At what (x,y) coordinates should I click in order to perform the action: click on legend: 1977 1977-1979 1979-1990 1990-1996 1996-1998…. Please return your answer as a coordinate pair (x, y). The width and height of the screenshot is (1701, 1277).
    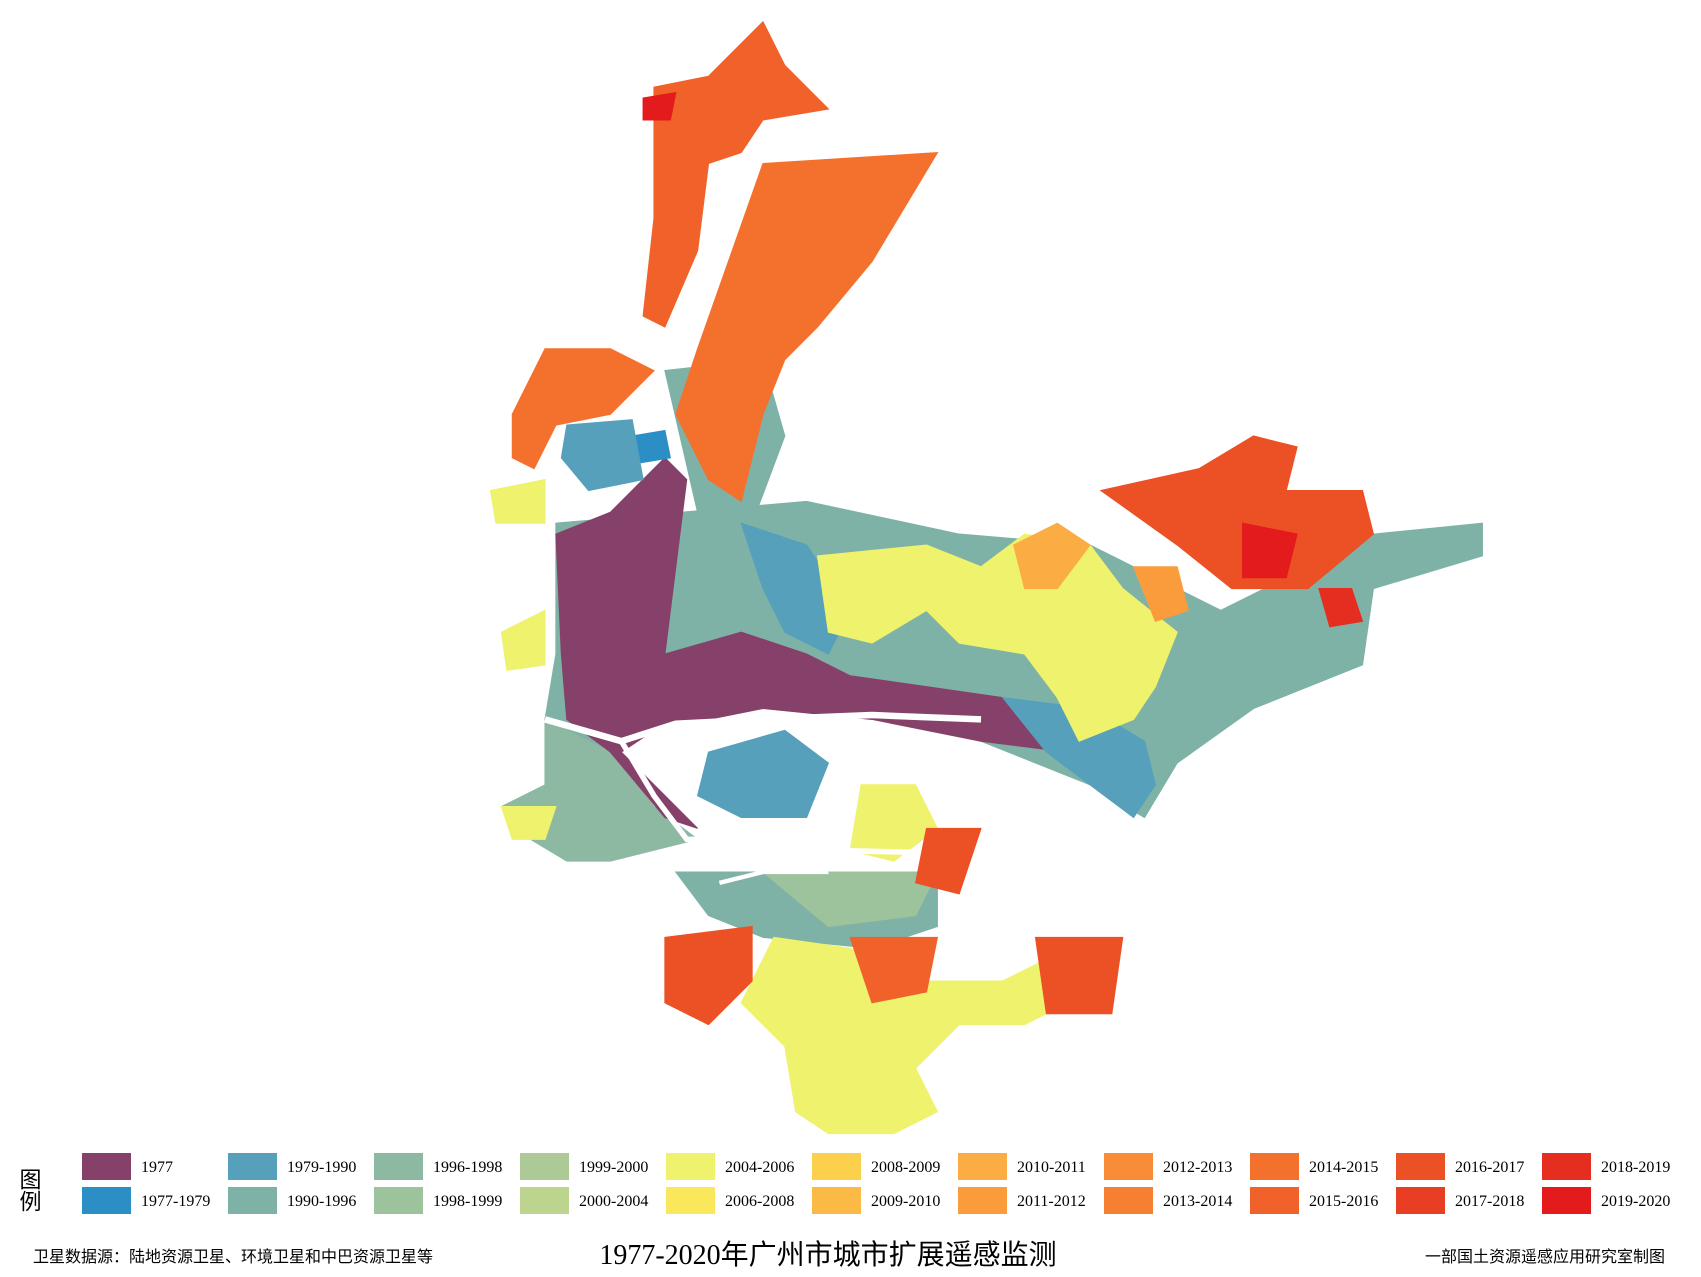
    Looking at the image, I should click on (876, 1183).